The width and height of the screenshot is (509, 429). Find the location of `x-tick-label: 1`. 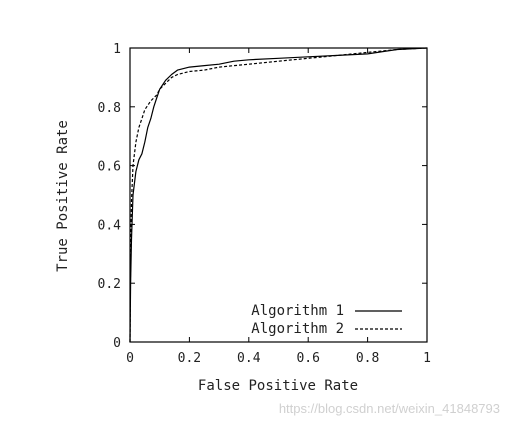

x-tick-label: 1 is located at coordinates (427, 358).